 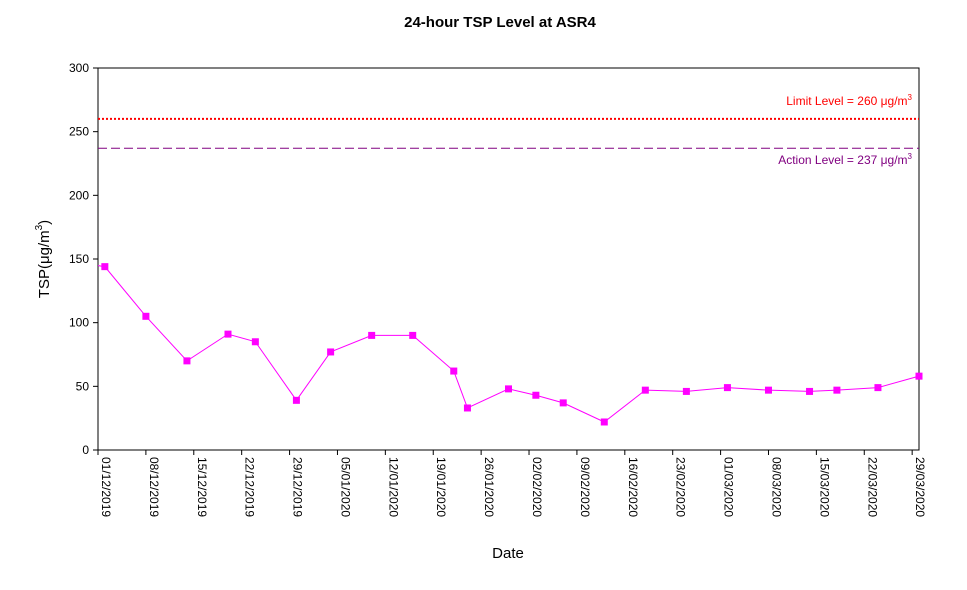 I want to click on x-tick-label: 15/12/2019, so click(x=202, y=487).